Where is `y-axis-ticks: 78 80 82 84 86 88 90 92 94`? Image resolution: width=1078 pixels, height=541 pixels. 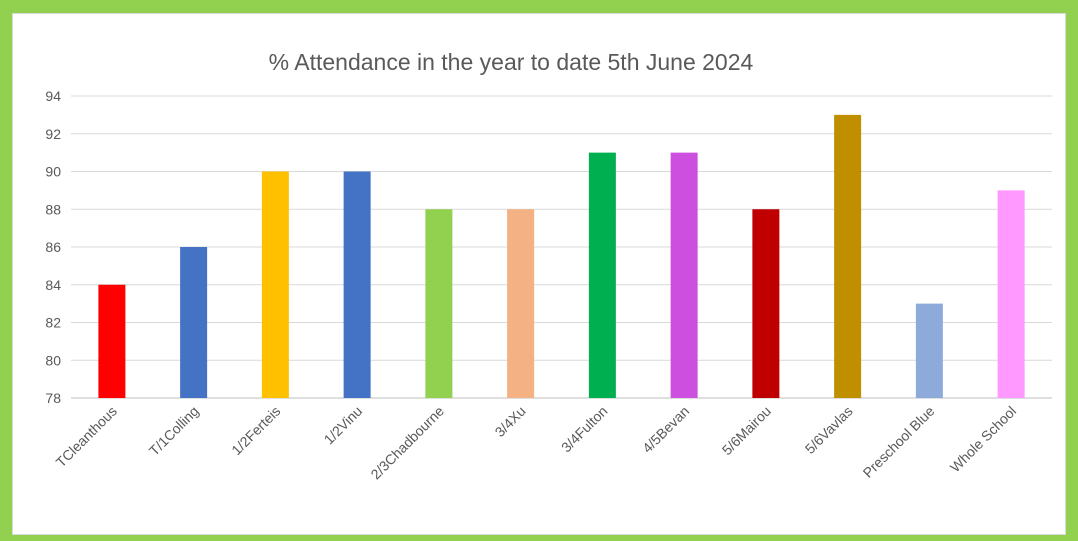
y-axis-ticks: 78 80 82 84 86 88 90 92 94 is located at coordinates (53, 247).